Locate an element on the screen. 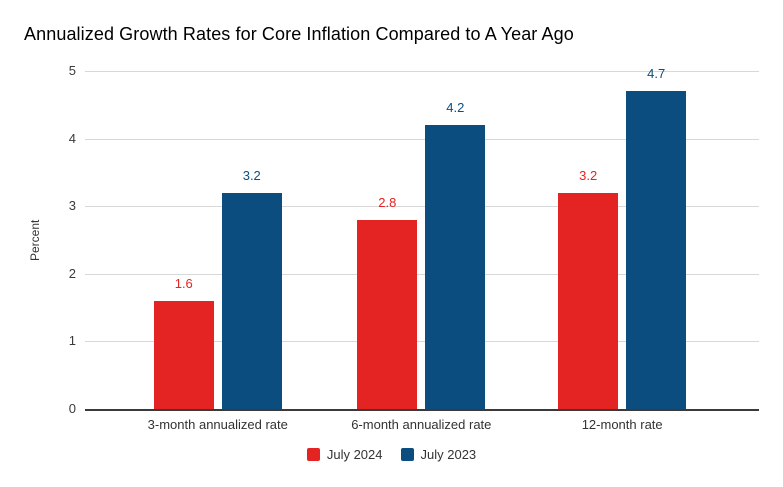 The image size is (783, 487). legend-item-july-2023: July 2023 is located at coordinates (438, 454).